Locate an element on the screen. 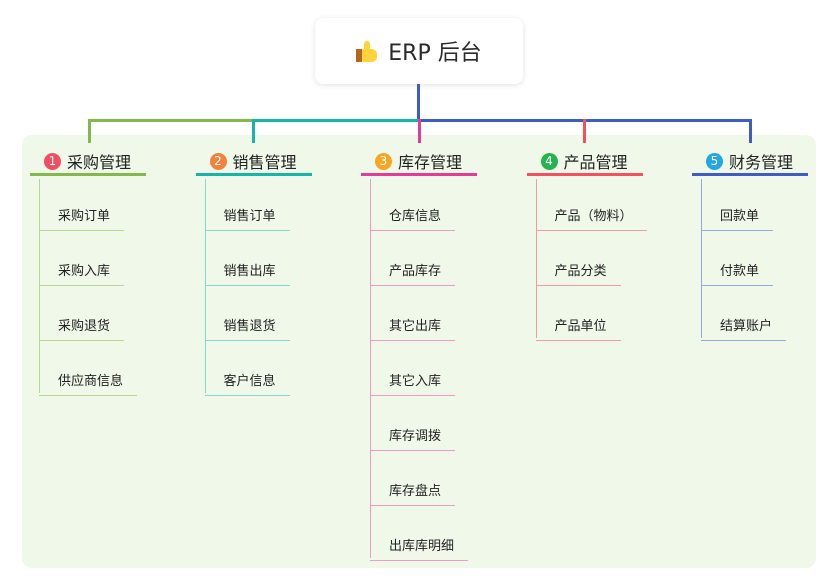  list-item: 供应商信息 is located at coordinates (88, 382).